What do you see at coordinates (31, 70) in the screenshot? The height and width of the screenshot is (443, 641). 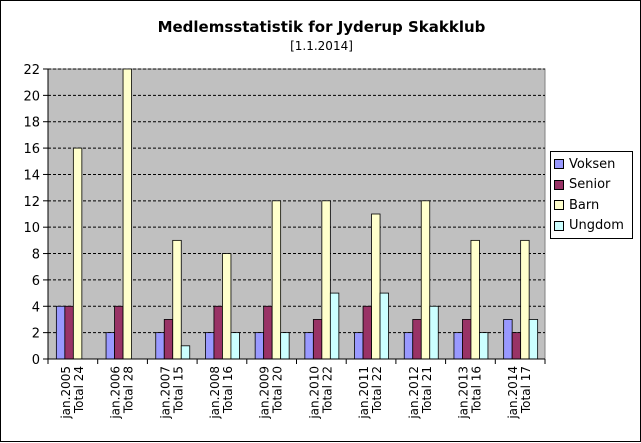 I see `y-tick-label: 22` at bounding box center [31, 70].